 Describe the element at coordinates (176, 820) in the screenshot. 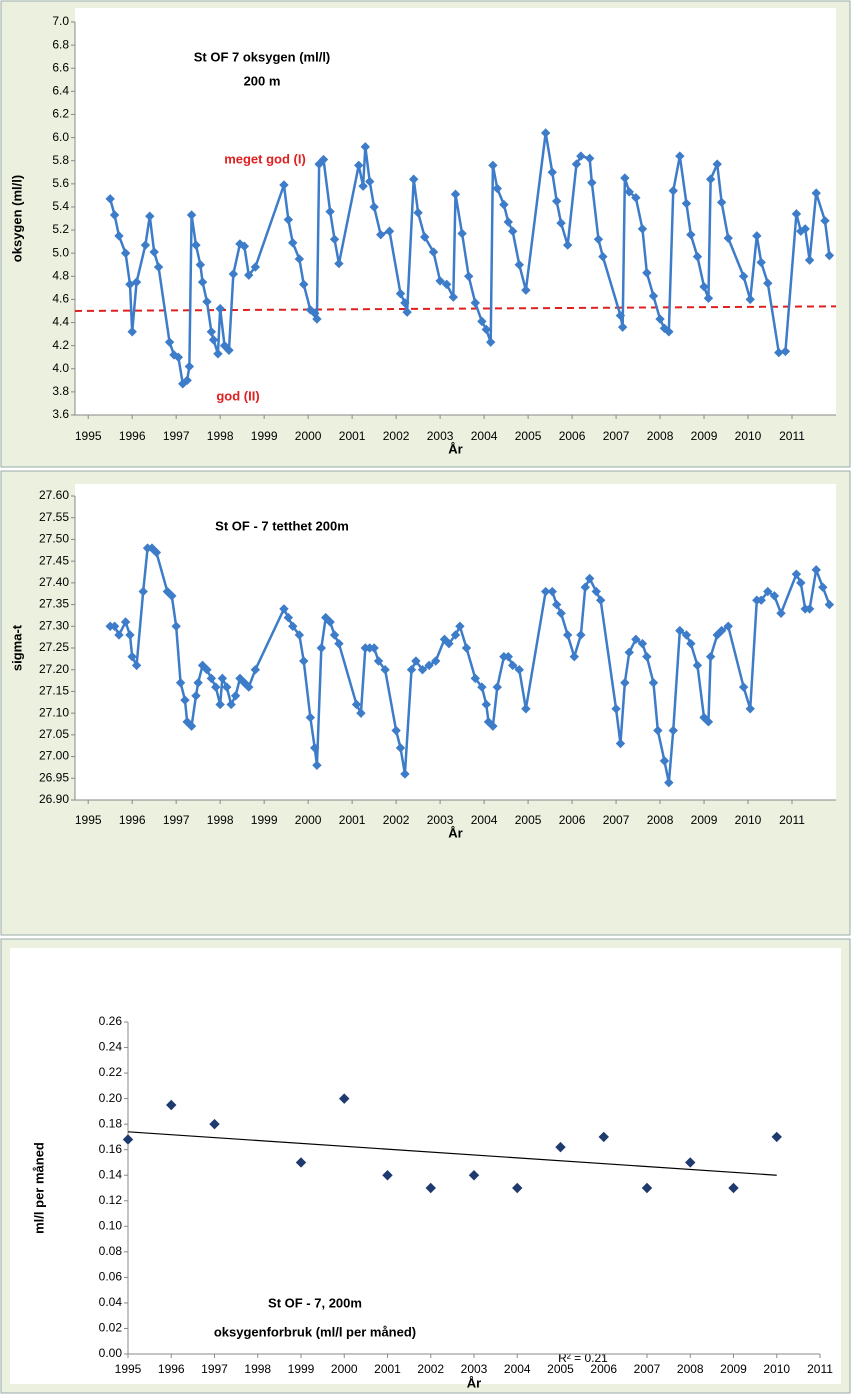

I see `x-tick-label: 1997` at that location.